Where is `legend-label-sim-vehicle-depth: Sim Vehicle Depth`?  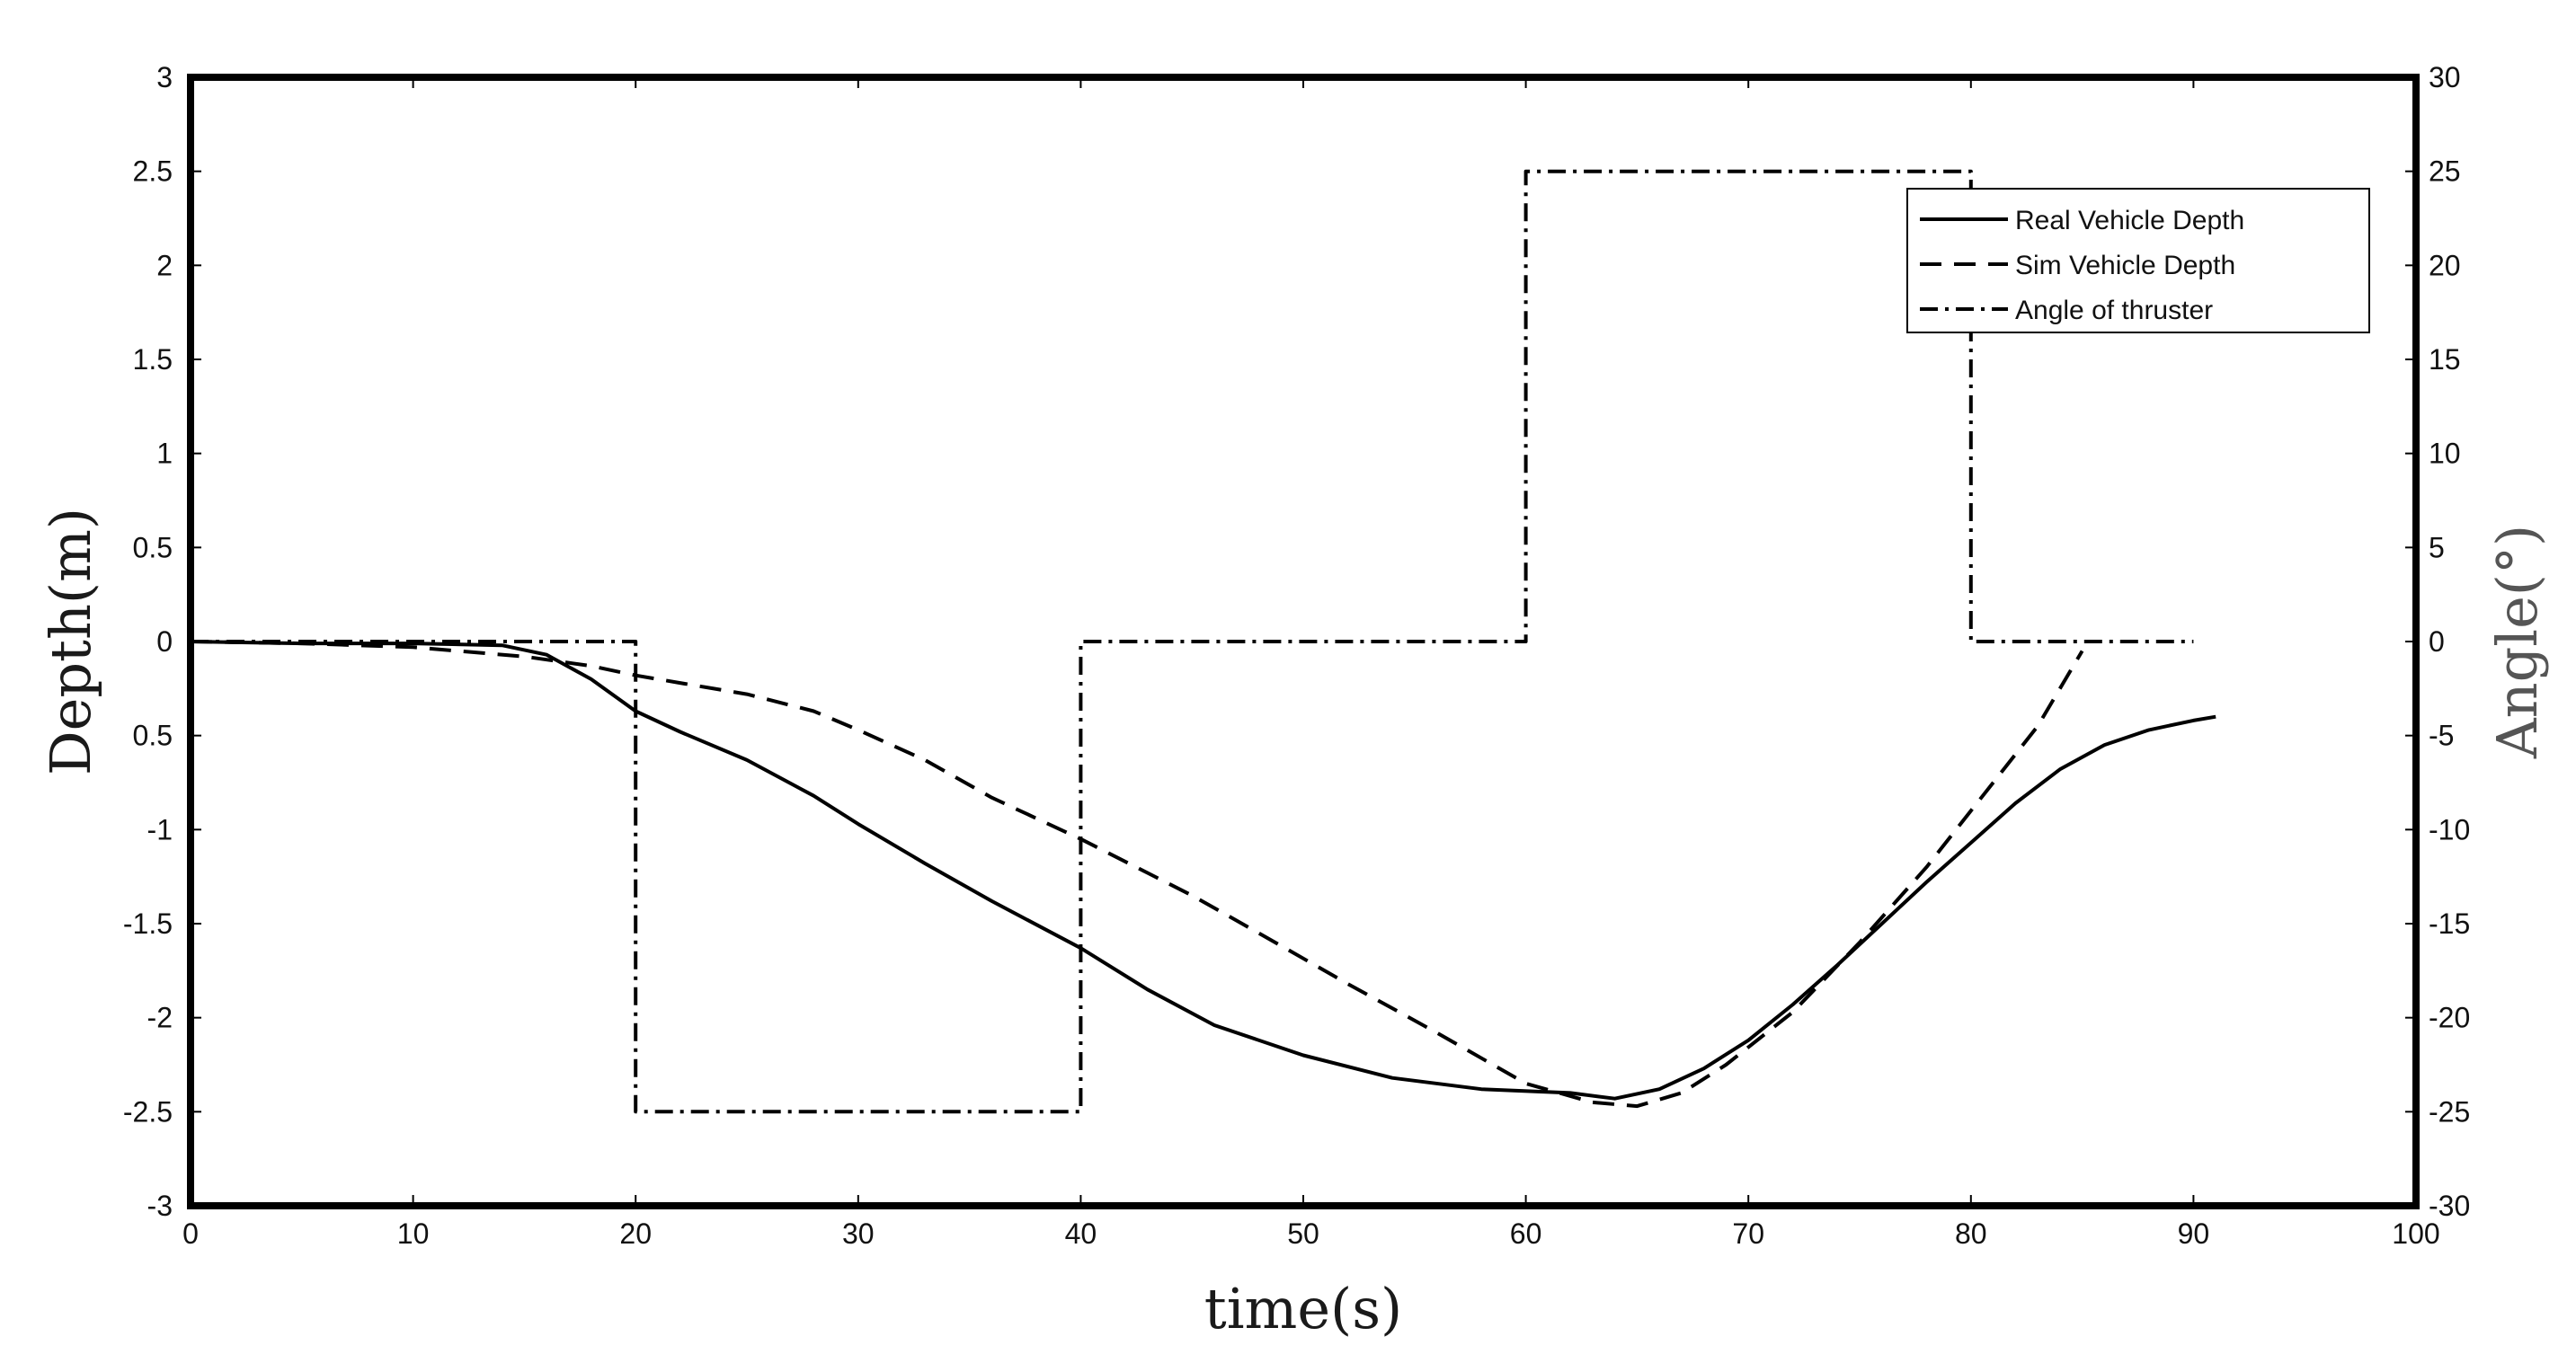 legend-label-sim-vehicle-depth: Sim Vehicle Depth is located at coordinates (2125, 266).